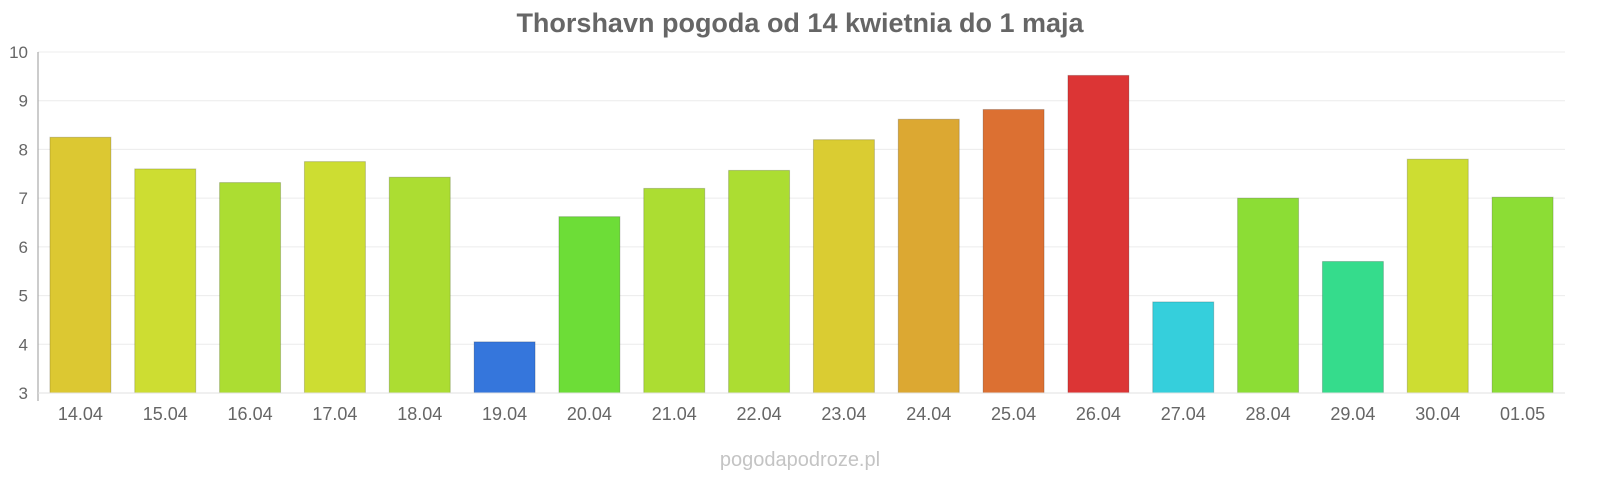  I want to click on x-tick-label: 30.04, so click(1437, 414).